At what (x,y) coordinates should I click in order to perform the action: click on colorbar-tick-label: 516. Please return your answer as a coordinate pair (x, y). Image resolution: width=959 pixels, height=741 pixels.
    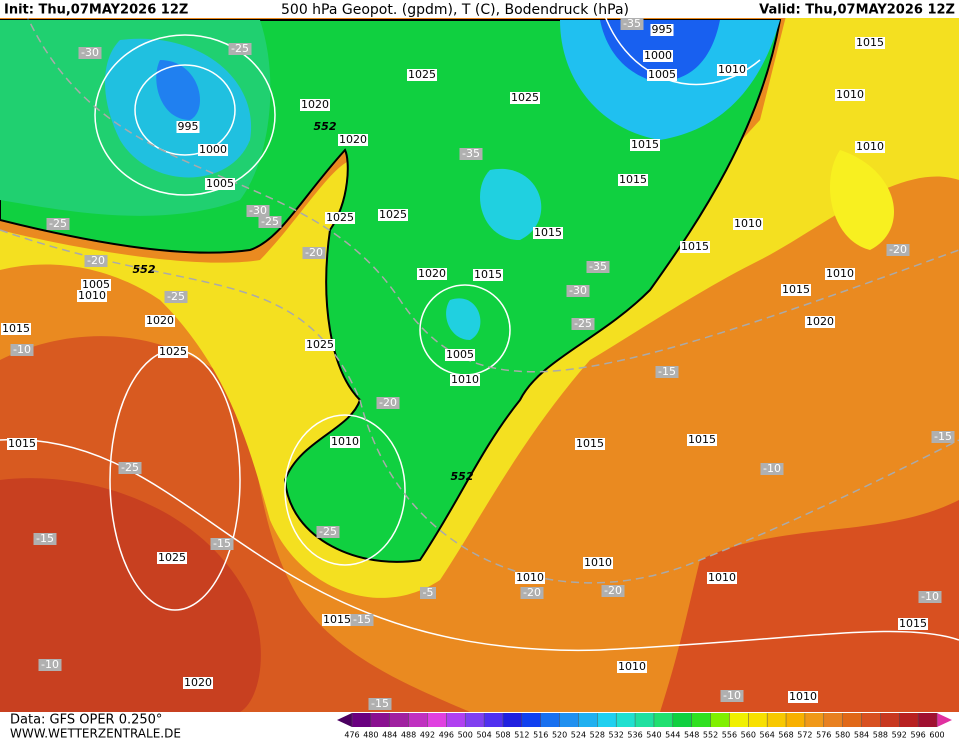
    Looking at the image, I should click on (540, 735).